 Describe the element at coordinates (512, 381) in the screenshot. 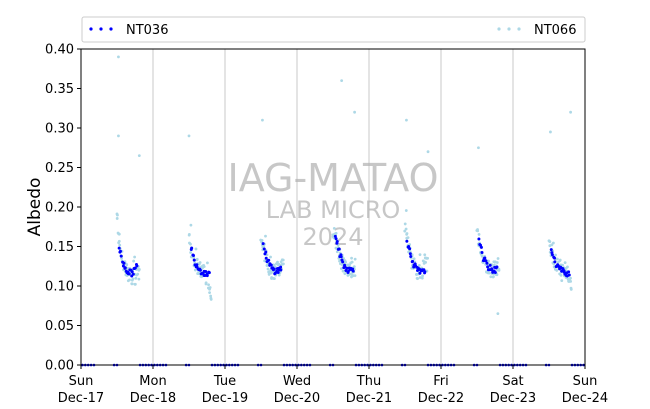

I see `x-tick-label-day: Sat` at that location.